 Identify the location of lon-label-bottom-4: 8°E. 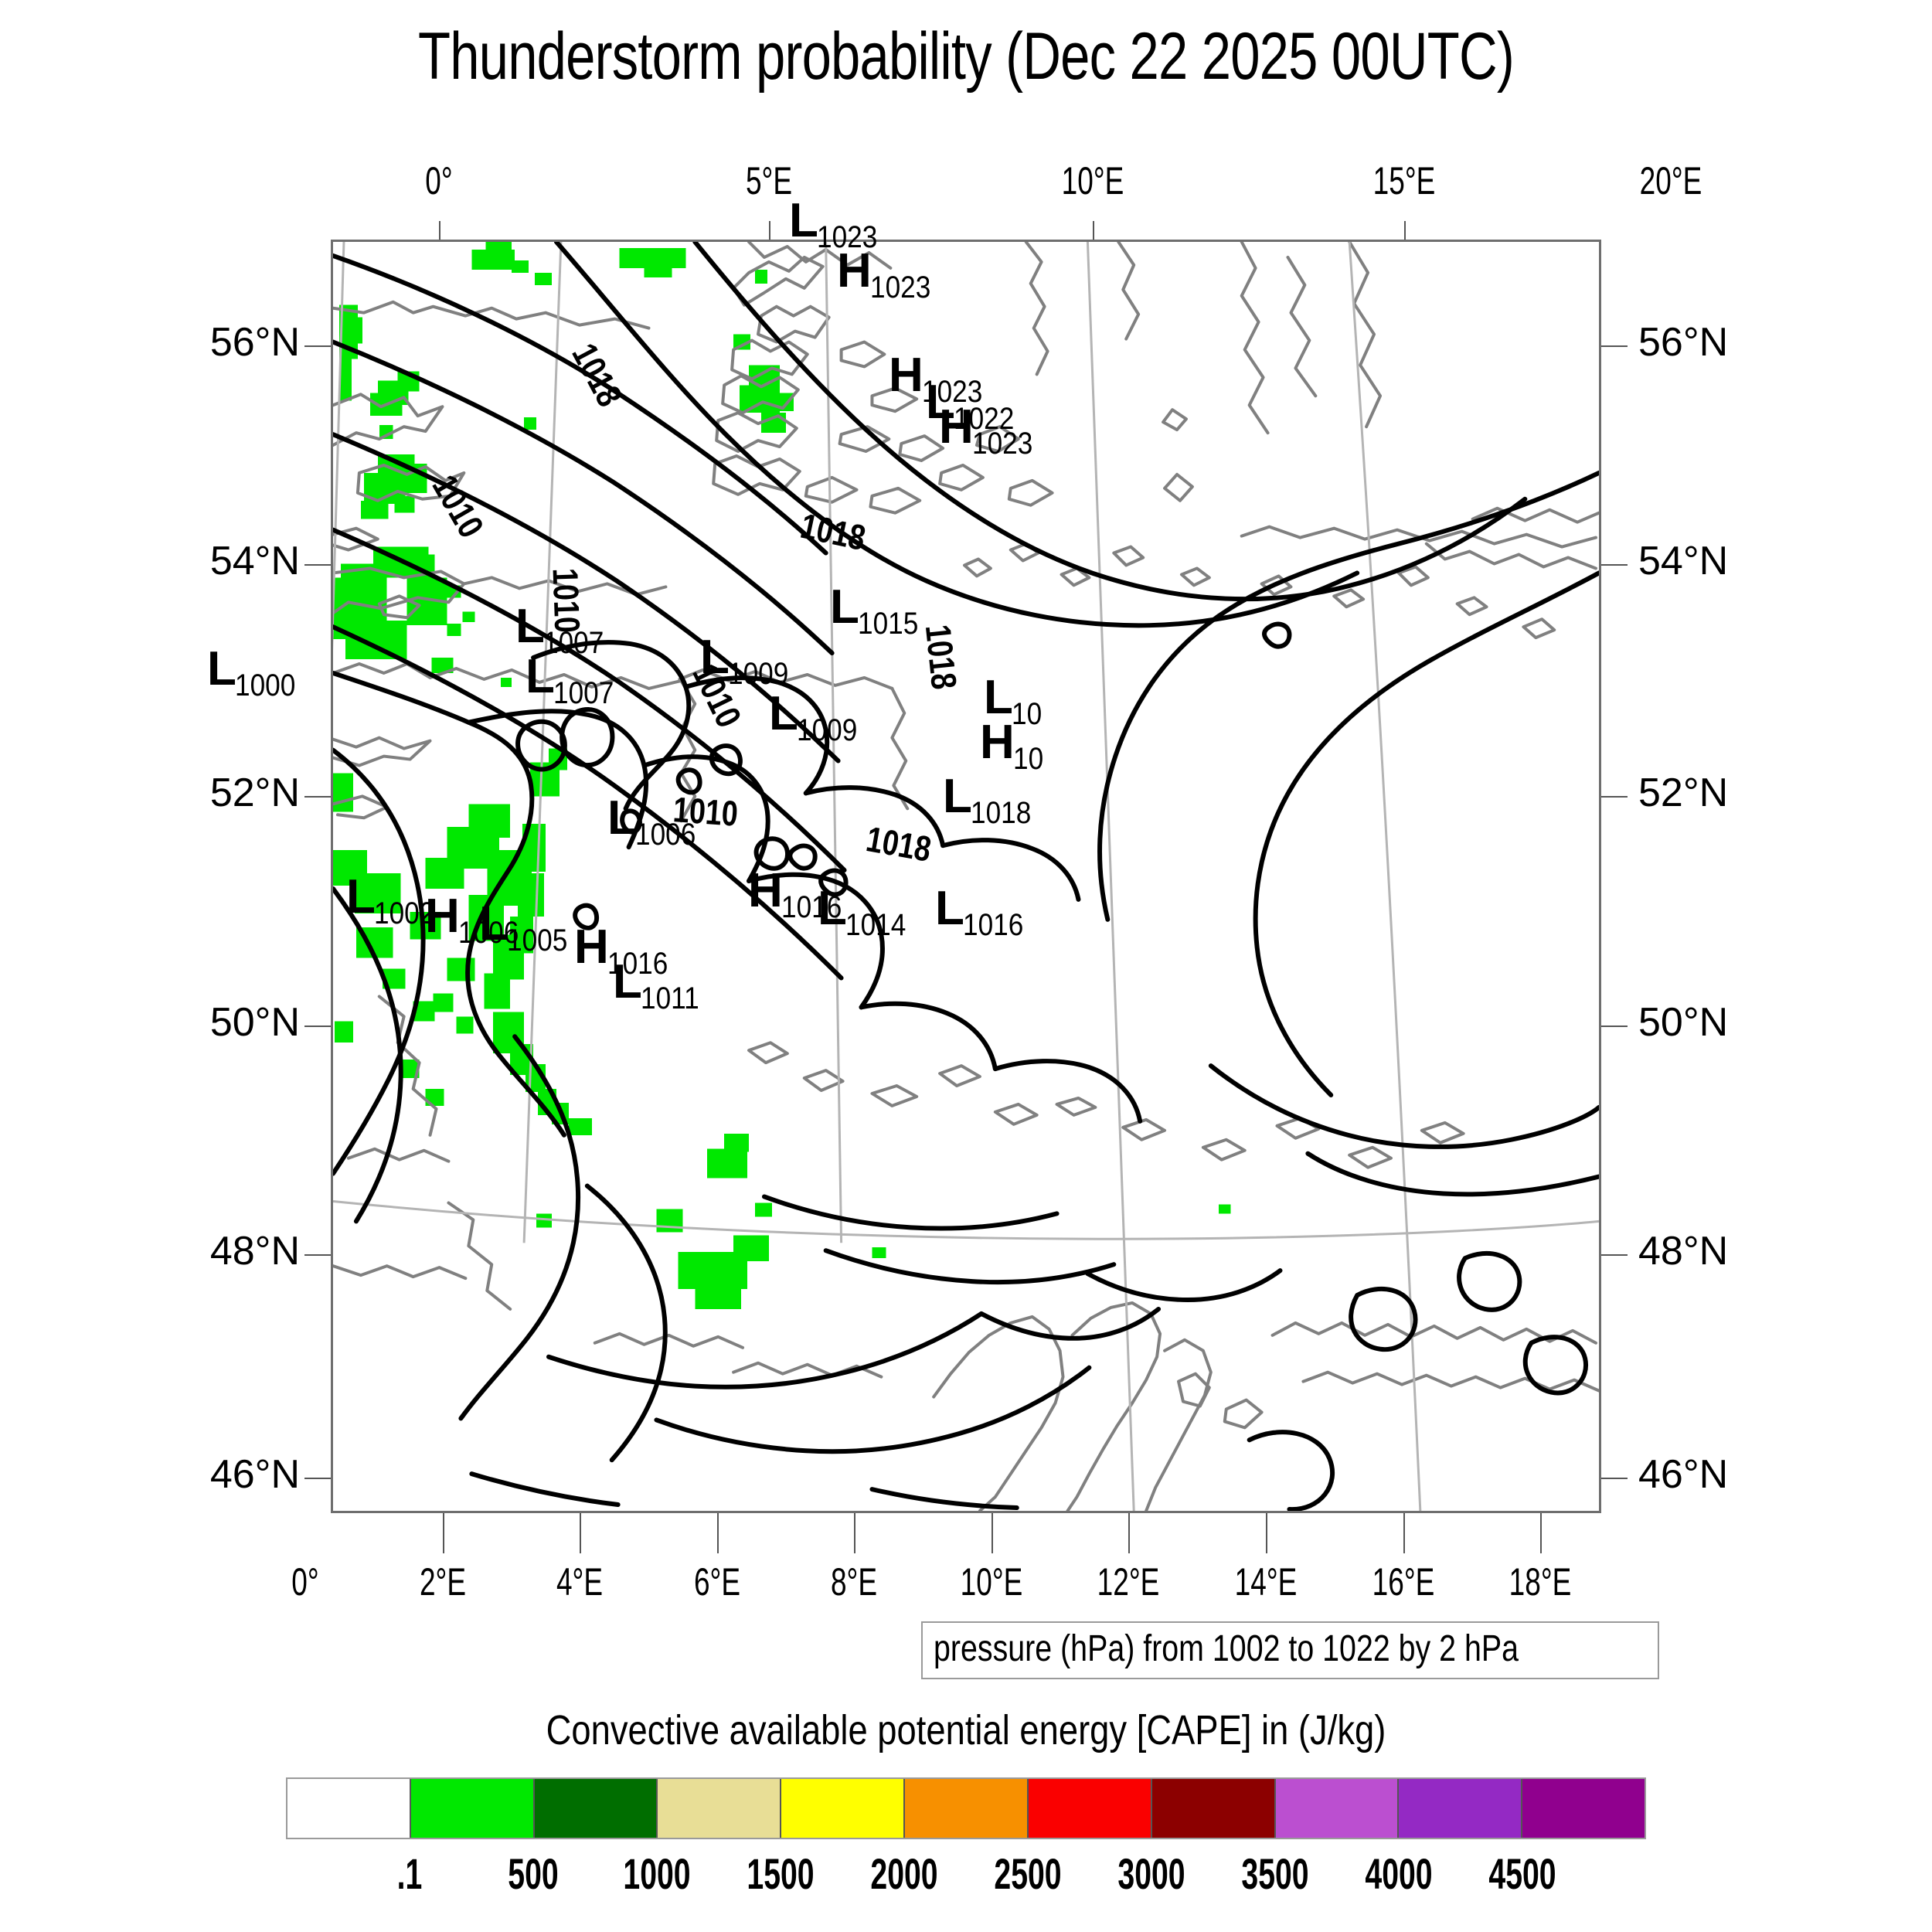
(855, 1582).